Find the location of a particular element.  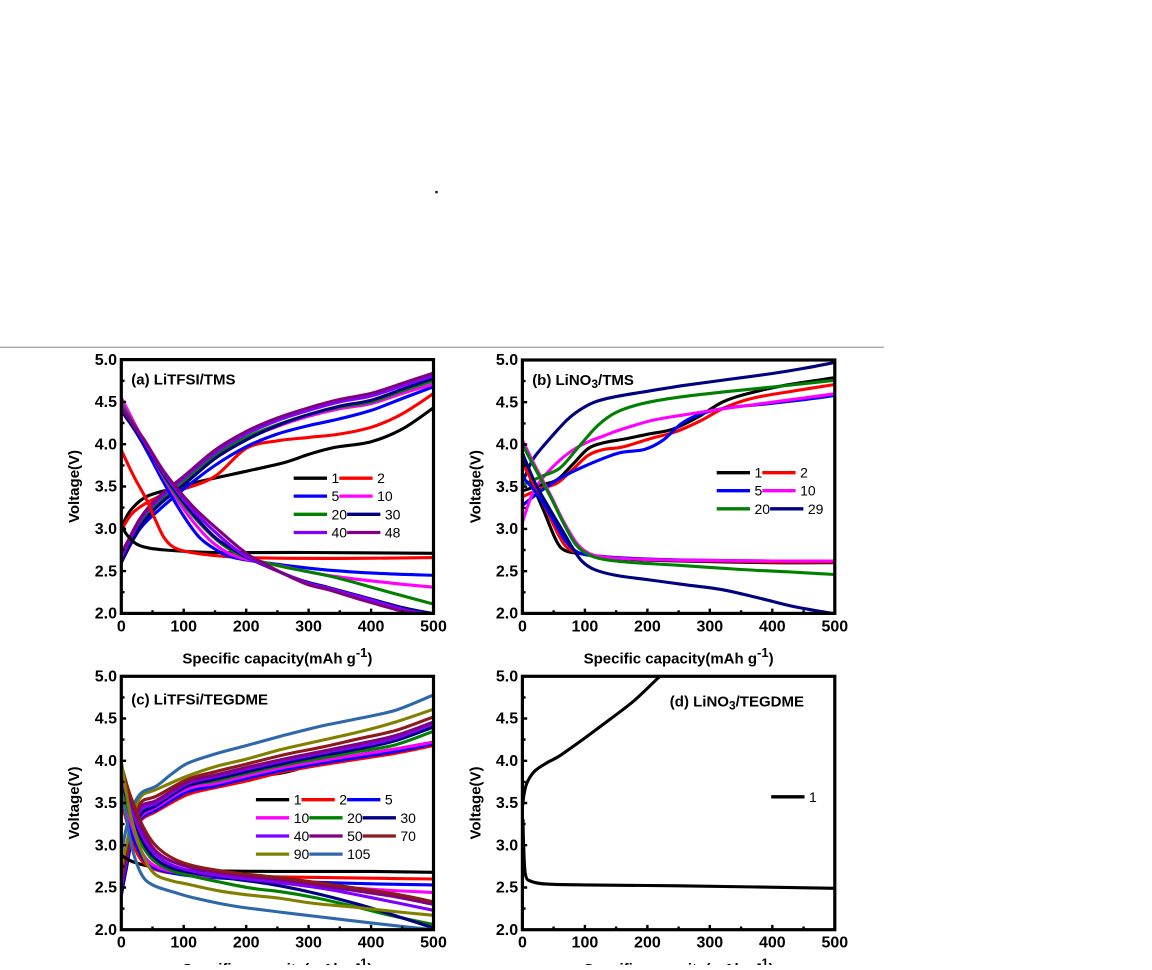

svg-text: (a) LiTFSI/TMS is located at coordinates (183, 380).